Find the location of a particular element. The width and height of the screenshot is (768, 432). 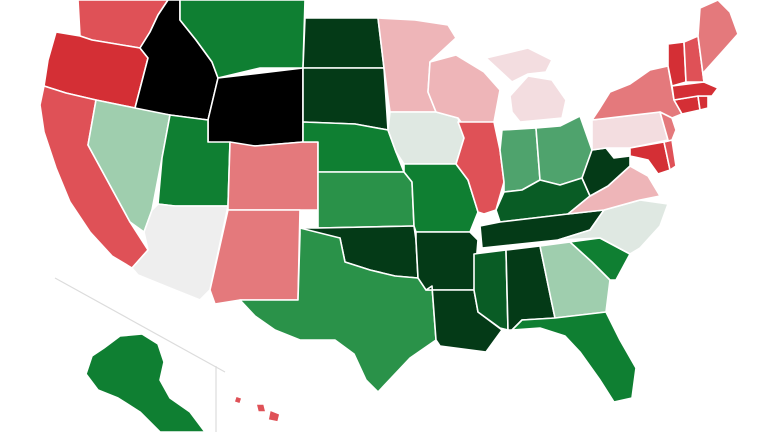

state-new-york is located at coordinates (637, 93).